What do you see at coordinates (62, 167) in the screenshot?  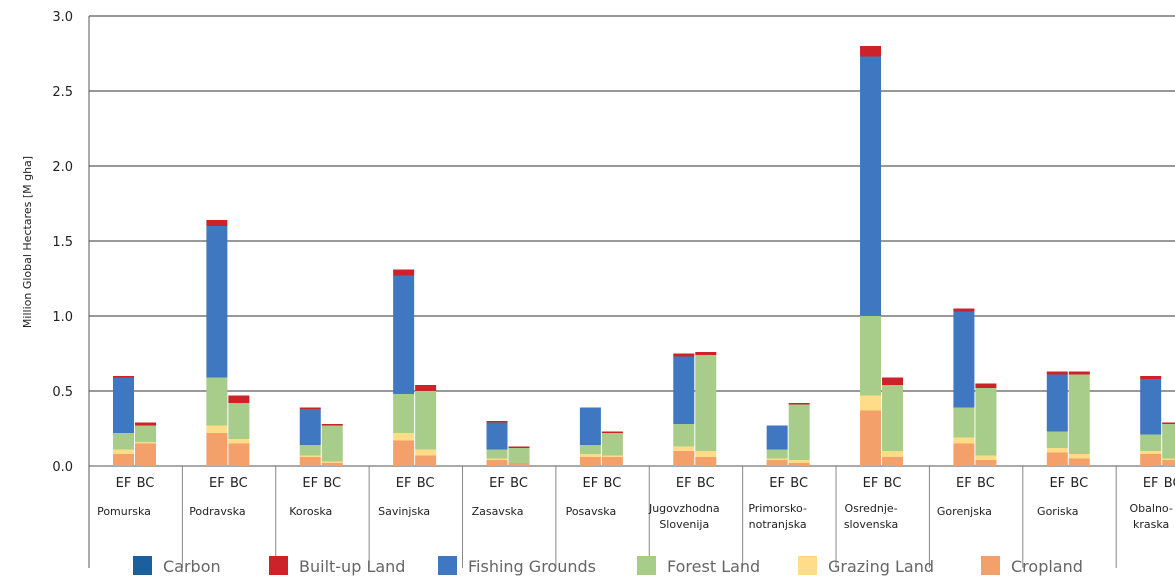 I see `y-tick-label: 2.0` at bounding box center [62, 167].